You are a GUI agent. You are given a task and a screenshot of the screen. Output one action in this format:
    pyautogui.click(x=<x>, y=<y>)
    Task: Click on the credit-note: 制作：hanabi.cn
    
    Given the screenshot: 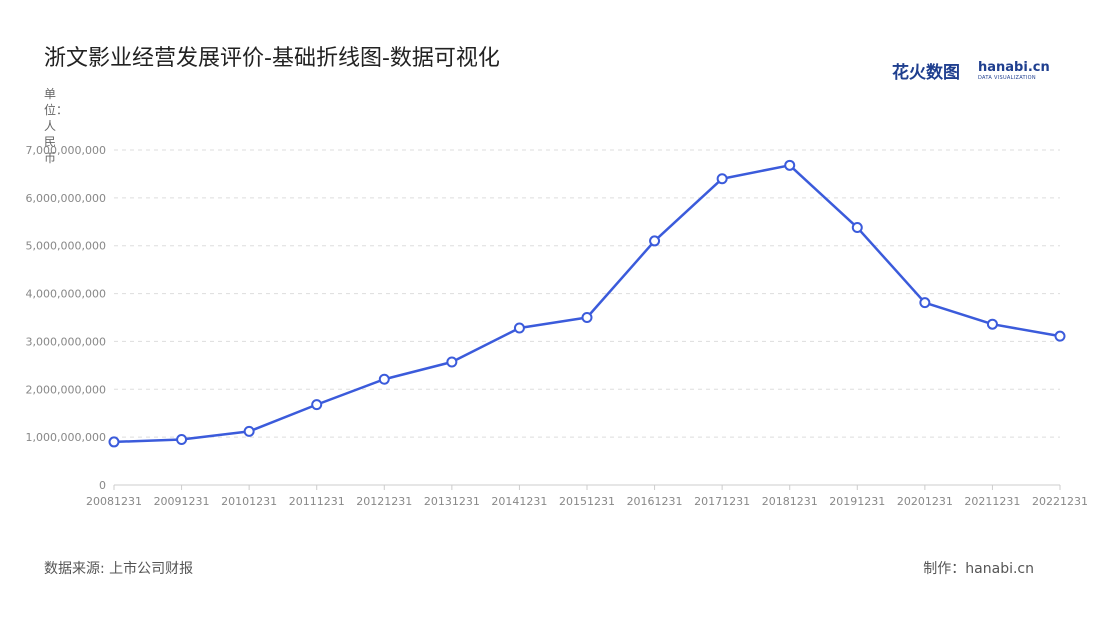 What is the action you would take?
    pyautogui.click(x=978, y=569)
    